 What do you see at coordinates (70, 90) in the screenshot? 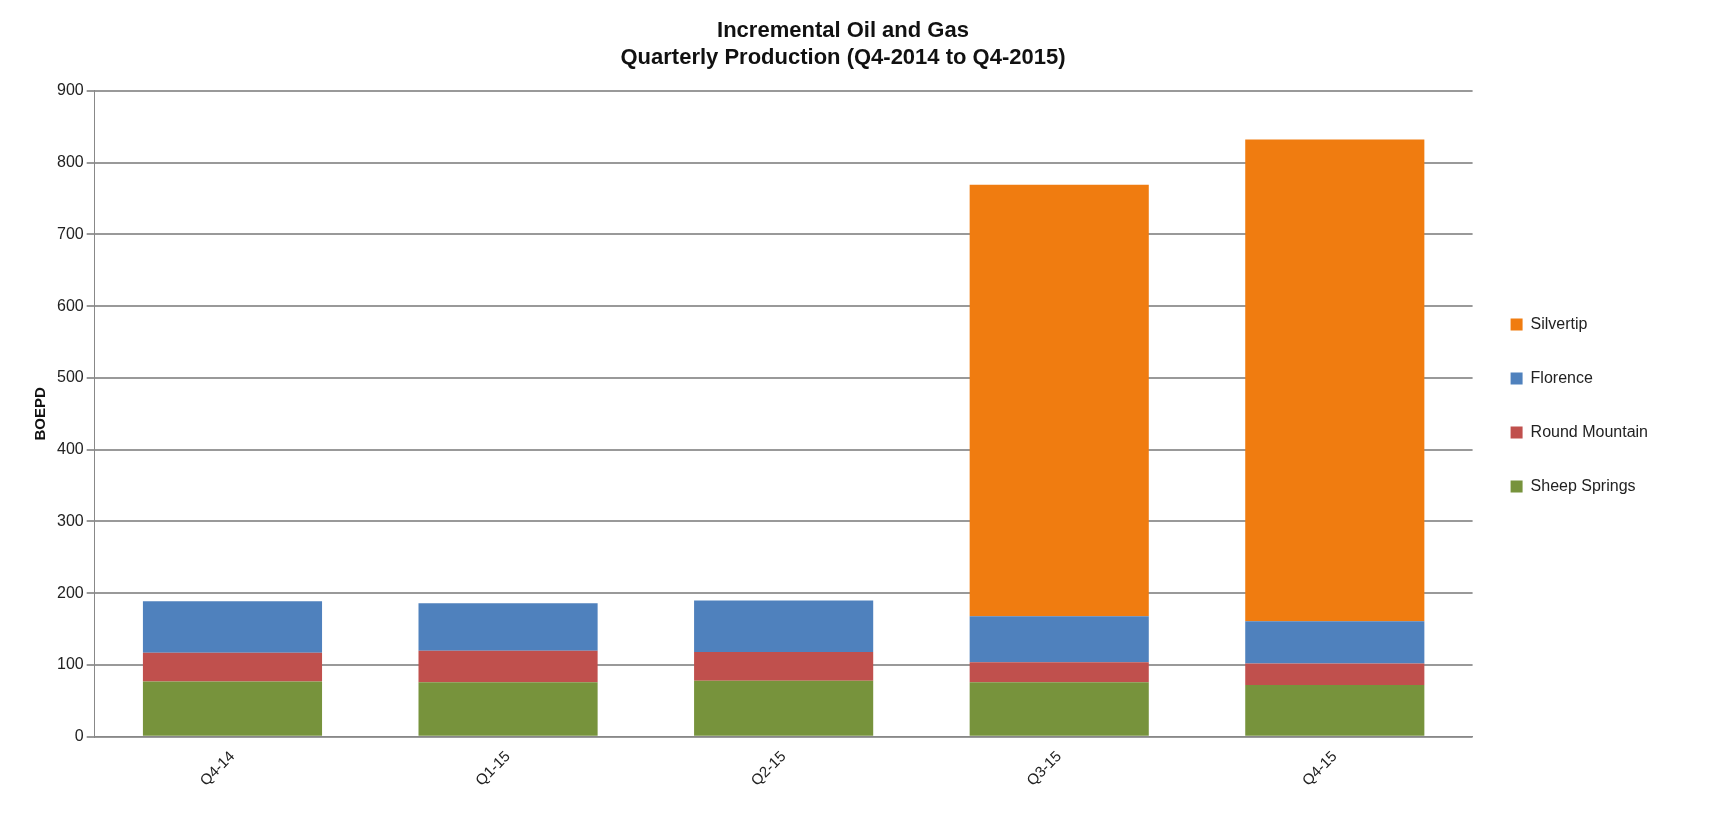
I see `y-tick-label: 900` at bounding box center [70, 90].